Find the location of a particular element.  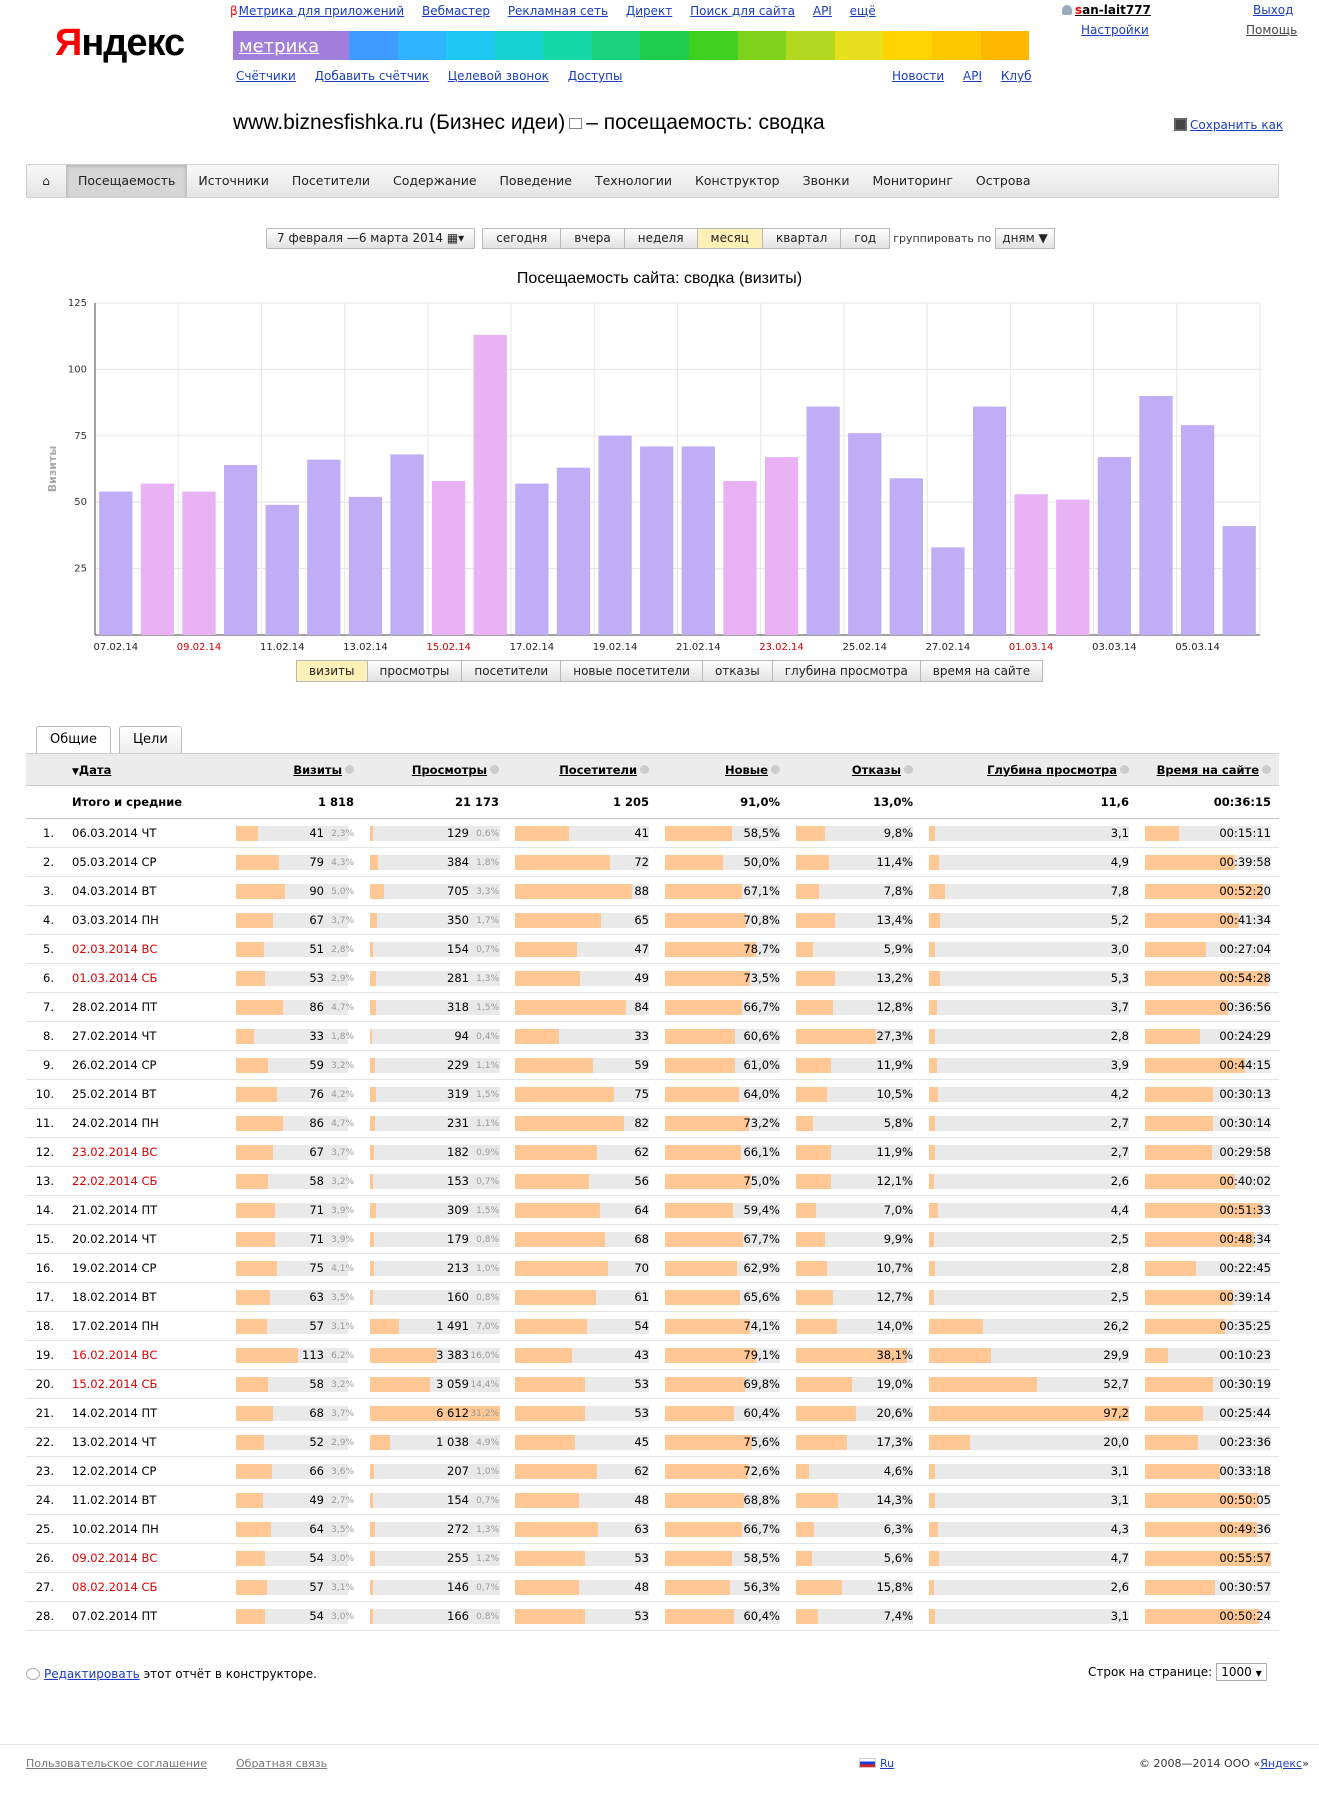

new-header: Новые is located at coordinates (722, 769).